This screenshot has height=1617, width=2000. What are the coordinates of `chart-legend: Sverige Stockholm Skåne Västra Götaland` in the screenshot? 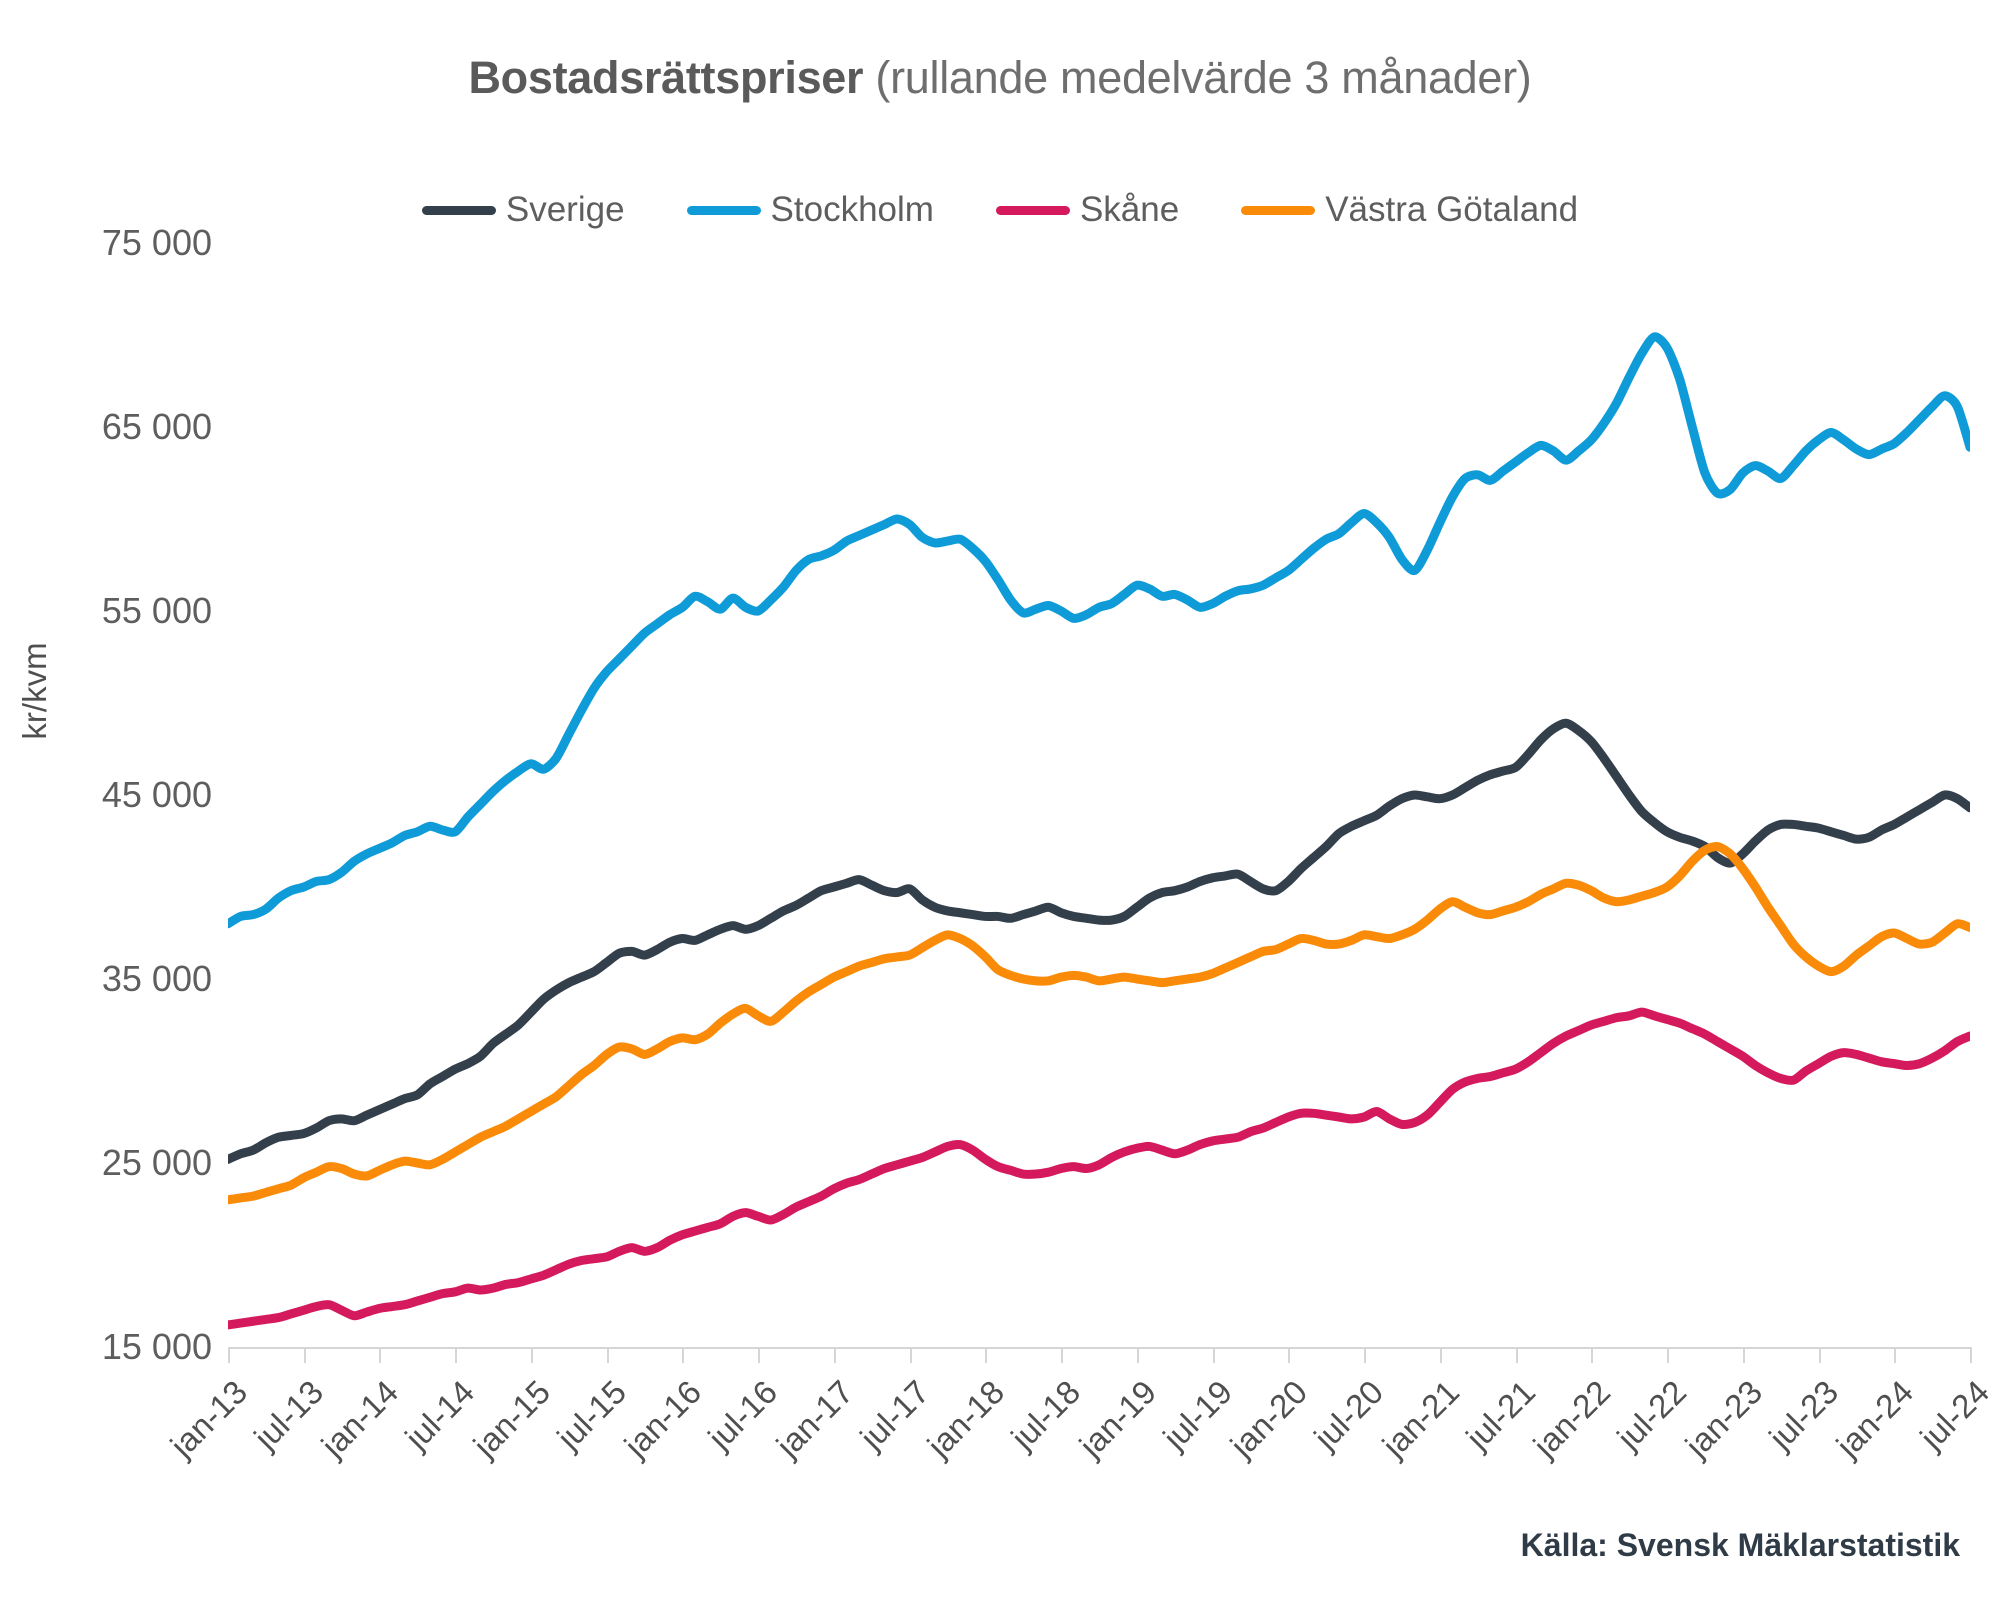 It's located at (1000, 210).